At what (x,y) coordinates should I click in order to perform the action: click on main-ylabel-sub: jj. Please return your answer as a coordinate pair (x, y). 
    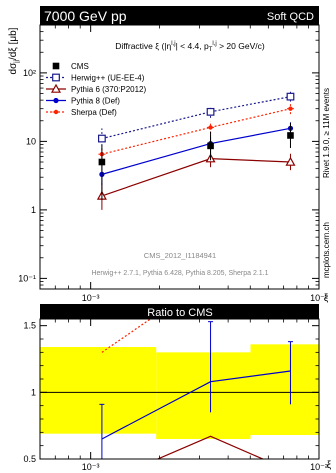
    Looking at the image, I should click on (17, 62).